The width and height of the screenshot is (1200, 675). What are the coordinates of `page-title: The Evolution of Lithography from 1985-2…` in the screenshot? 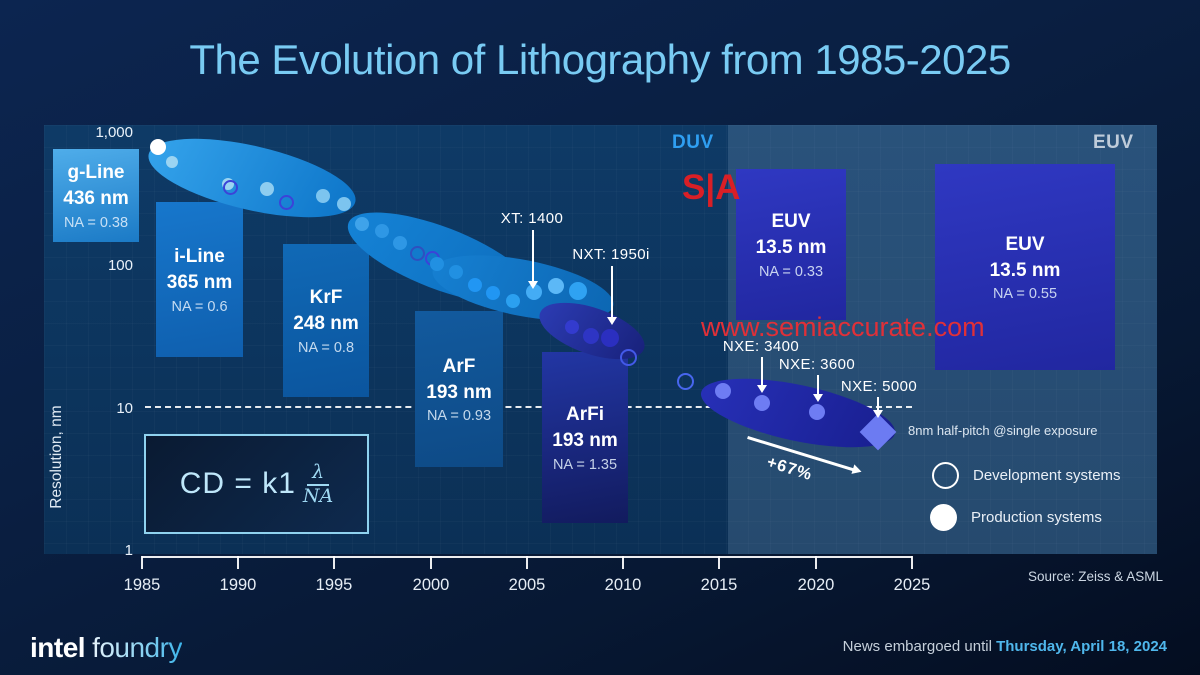 It's located at (600, 59).